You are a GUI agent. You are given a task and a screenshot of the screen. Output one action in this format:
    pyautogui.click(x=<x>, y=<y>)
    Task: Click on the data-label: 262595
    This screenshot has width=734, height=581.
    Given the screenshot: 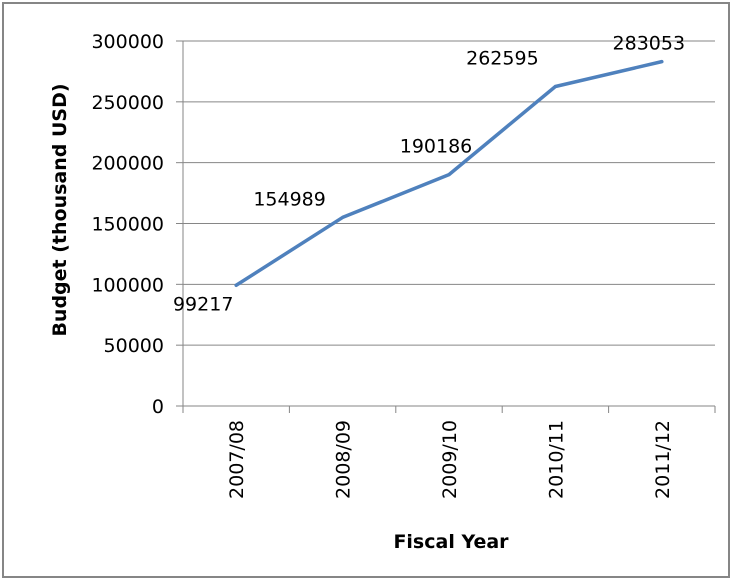 What is the action you would take?
    pyautogui.click(x=502, y=59)
    